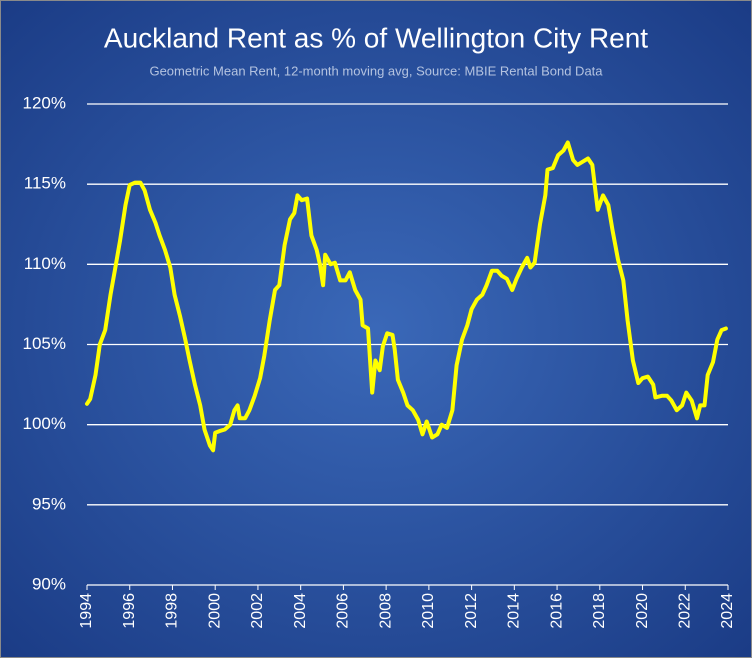 The width and height of the screenshot is (752, 658). I want to click on x-tick-label: 2024, so click(727, 611).